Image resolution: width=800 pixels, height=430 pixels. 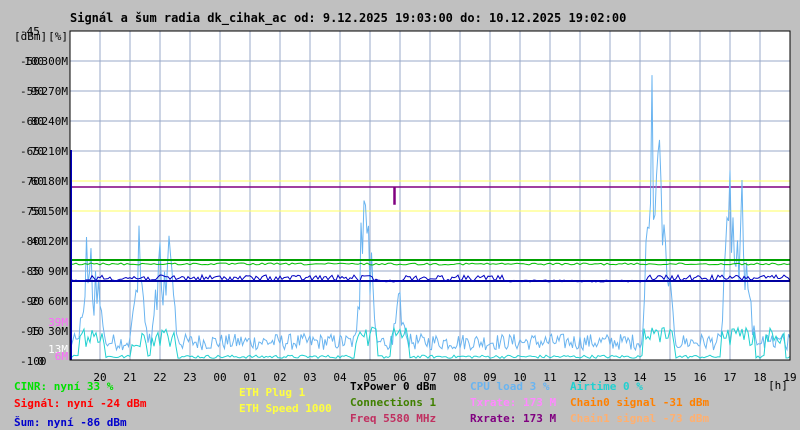 I want to click on y-tick-rate: 270M, so click(x=55, y=91).